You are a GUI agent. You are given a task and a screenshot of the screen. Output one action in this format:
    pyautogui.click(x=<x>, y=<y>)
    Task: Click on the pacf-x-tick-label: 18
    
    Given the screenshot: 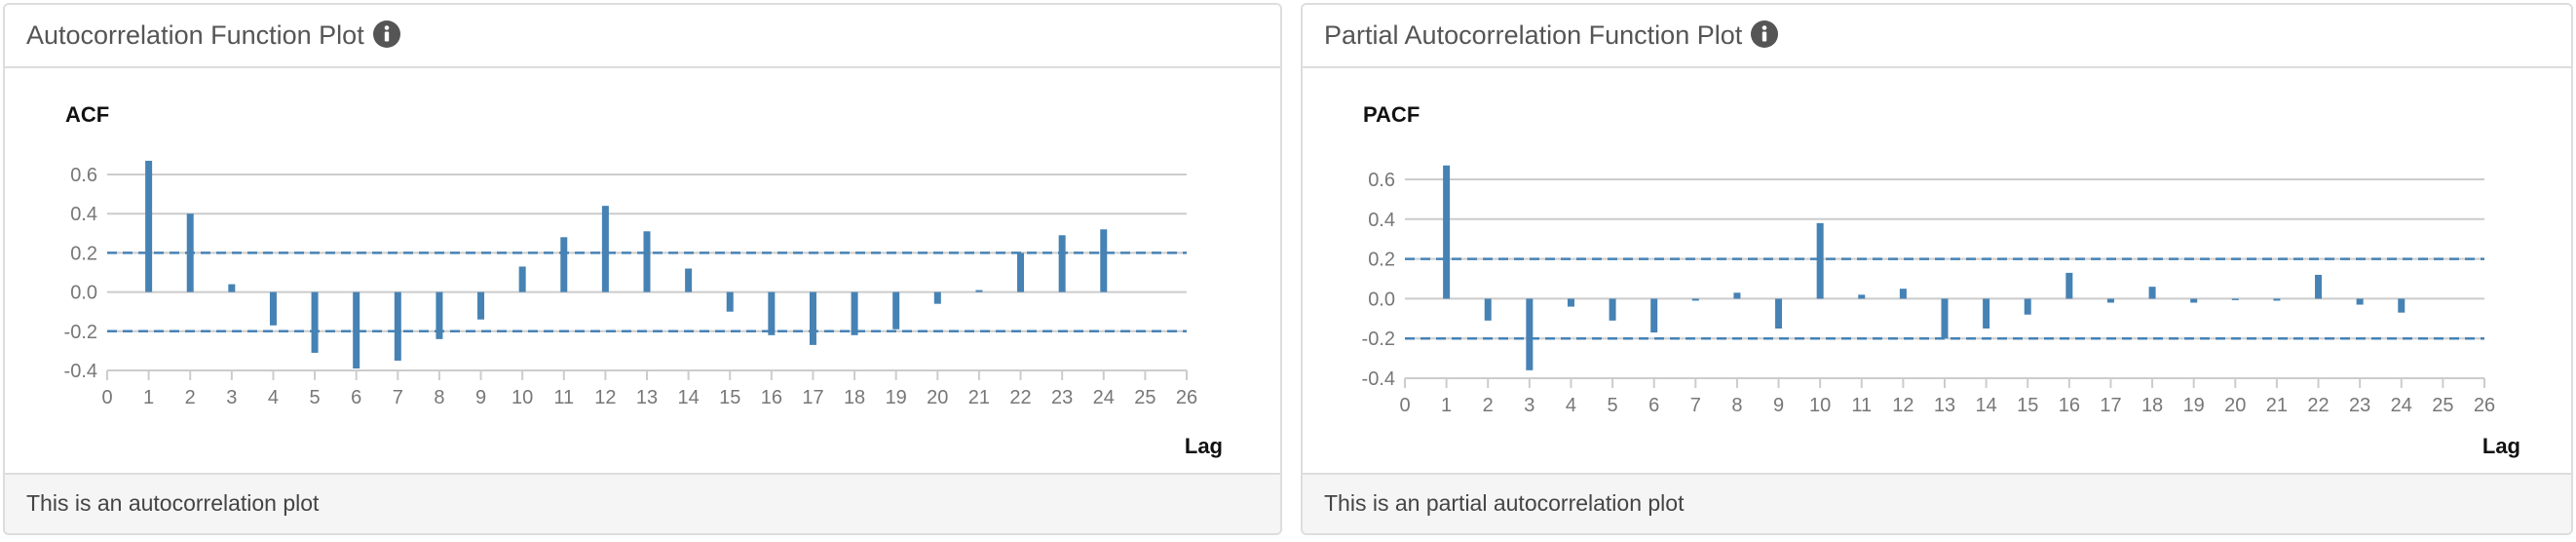 What is the action you would take?
    pyautogui.click(x=2152, y=406)
    